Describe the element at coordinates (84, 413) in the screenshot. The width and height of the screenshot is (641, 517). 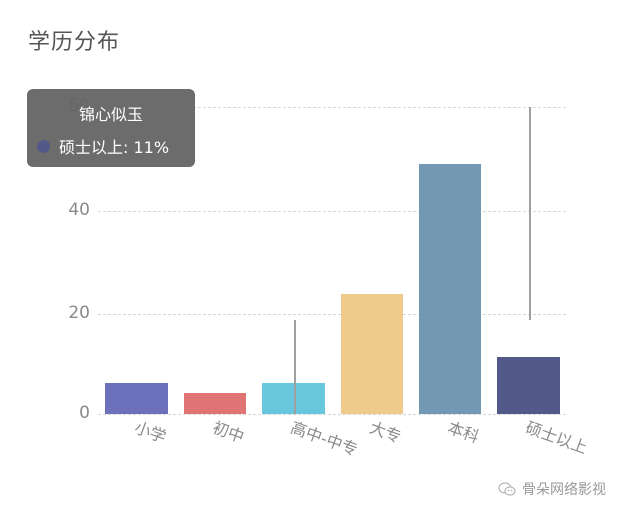
I see `y-tick-0: 0` at that location.